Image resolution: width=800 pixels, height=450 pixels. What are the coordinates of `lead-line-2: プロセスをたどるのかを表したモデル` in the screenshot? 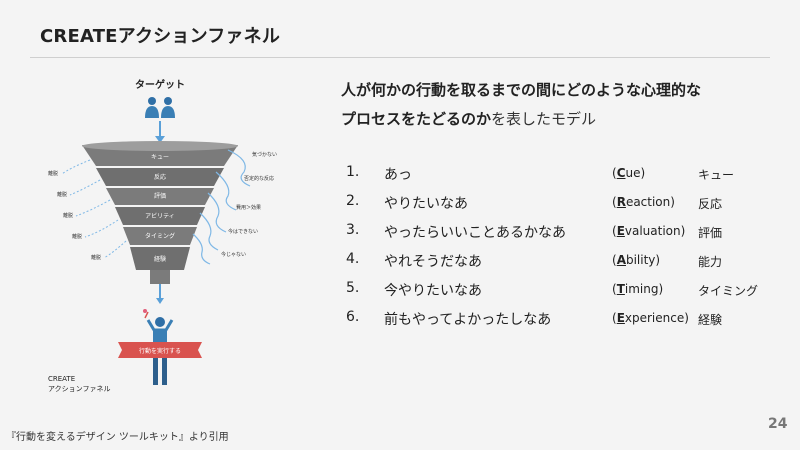 It's located at (469, 119).